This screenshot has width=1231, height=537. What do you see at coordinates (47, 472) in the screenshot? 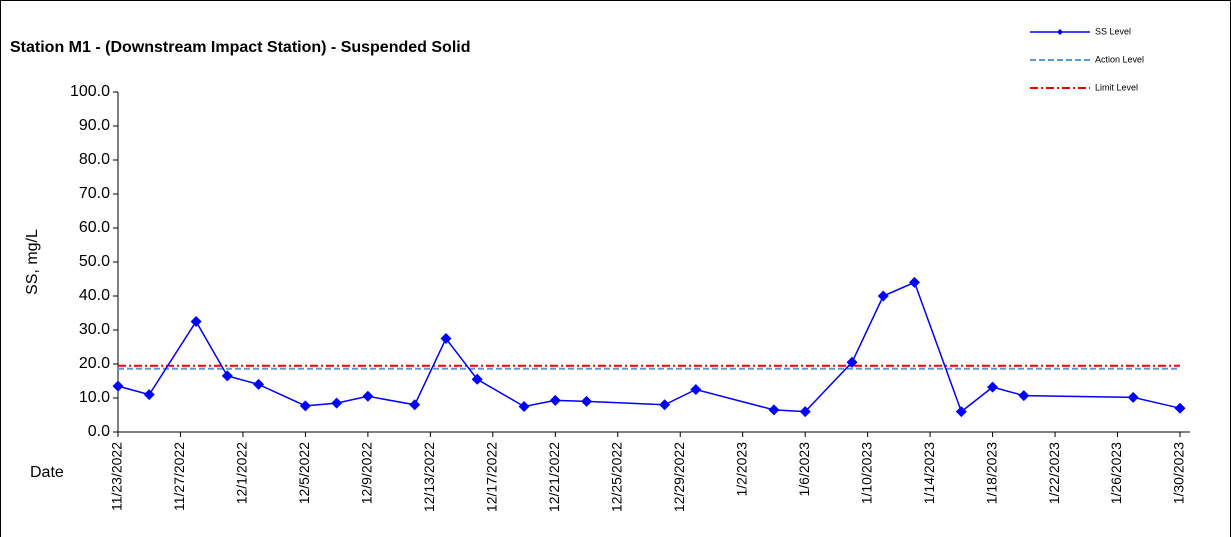
I see `x-axis-label: Date` at bounding box center [47, 472].